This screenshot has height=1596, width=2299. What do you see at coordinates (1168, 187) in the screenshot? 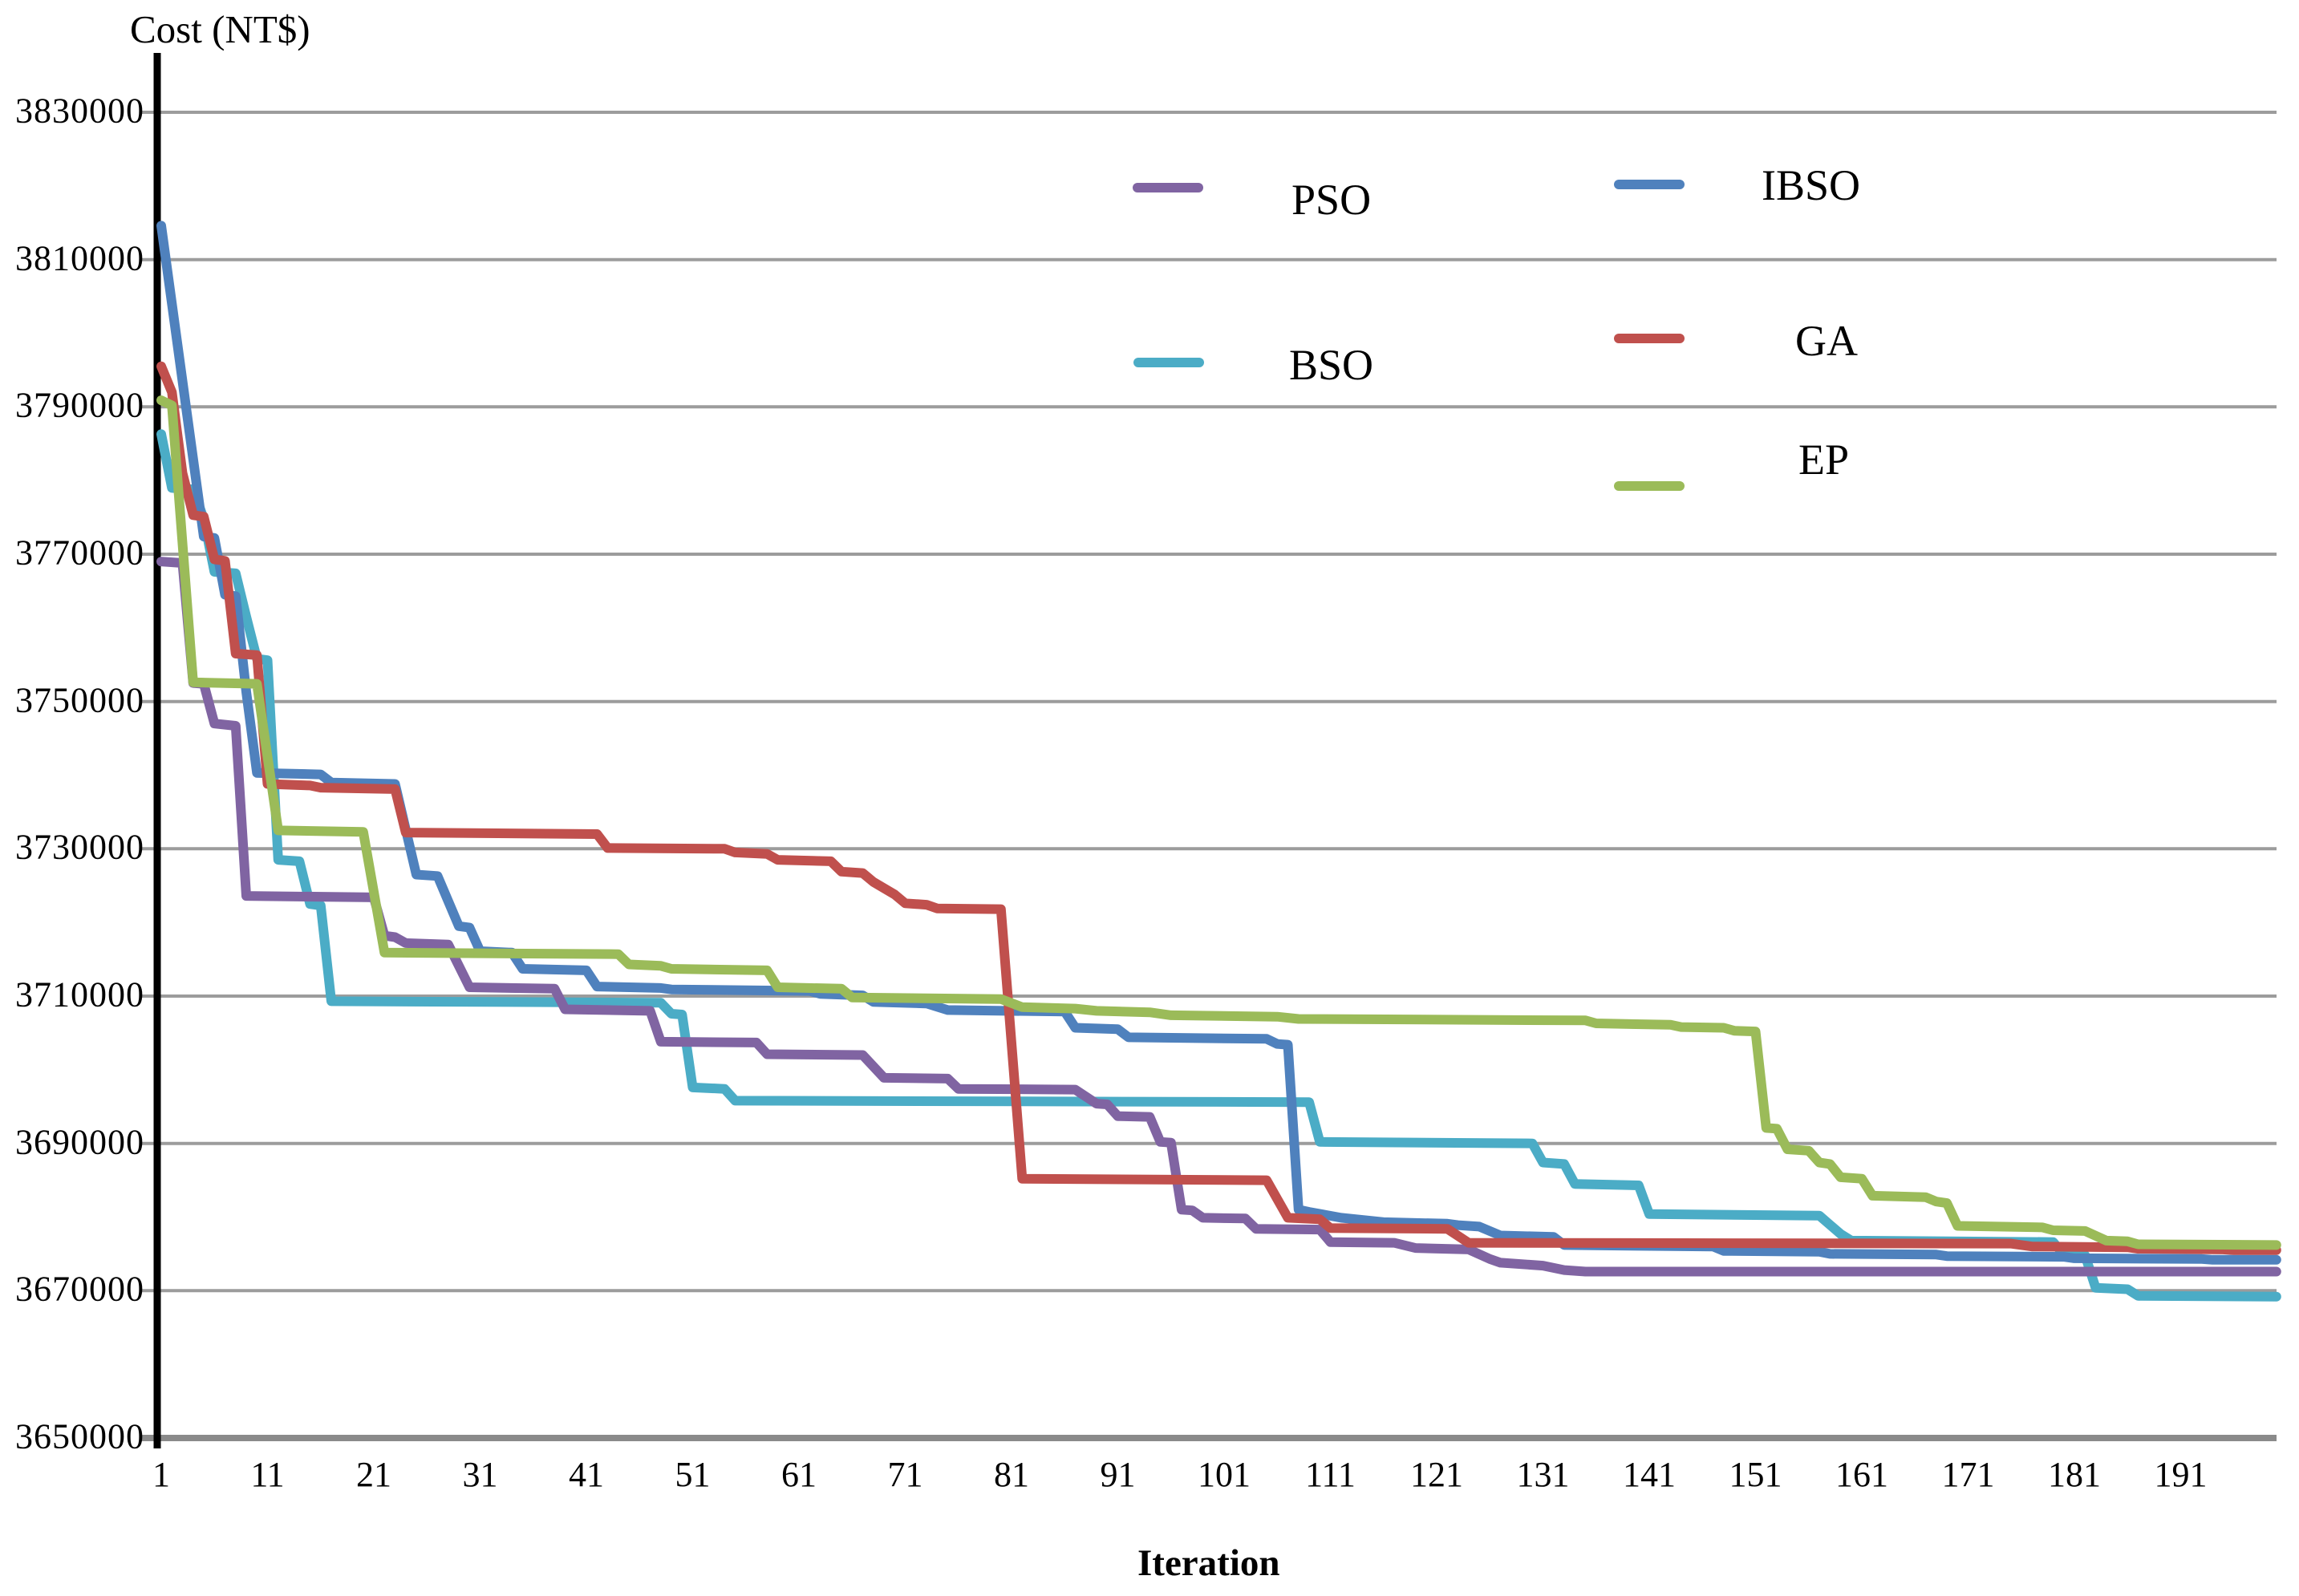
I see `pso-line-swatch-icon` at bounding box center [1168, 187].